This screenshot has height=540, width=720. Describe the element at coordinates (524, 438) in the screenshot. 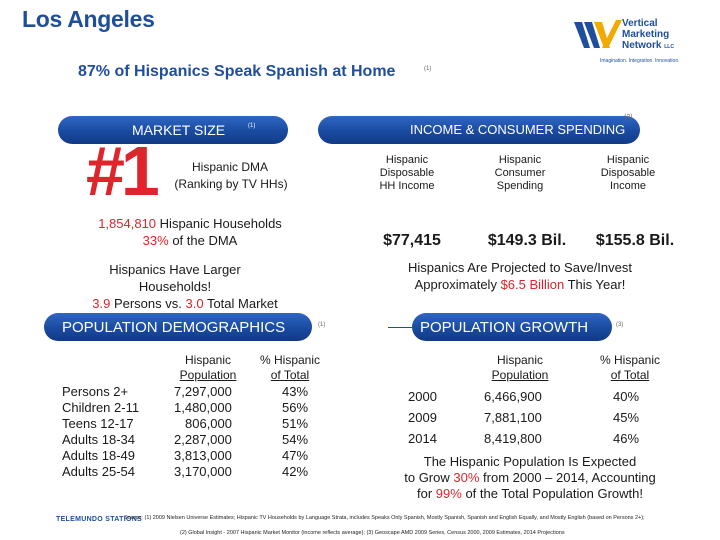

I see `table-row: 2014 8,419,800 46%` at that location.